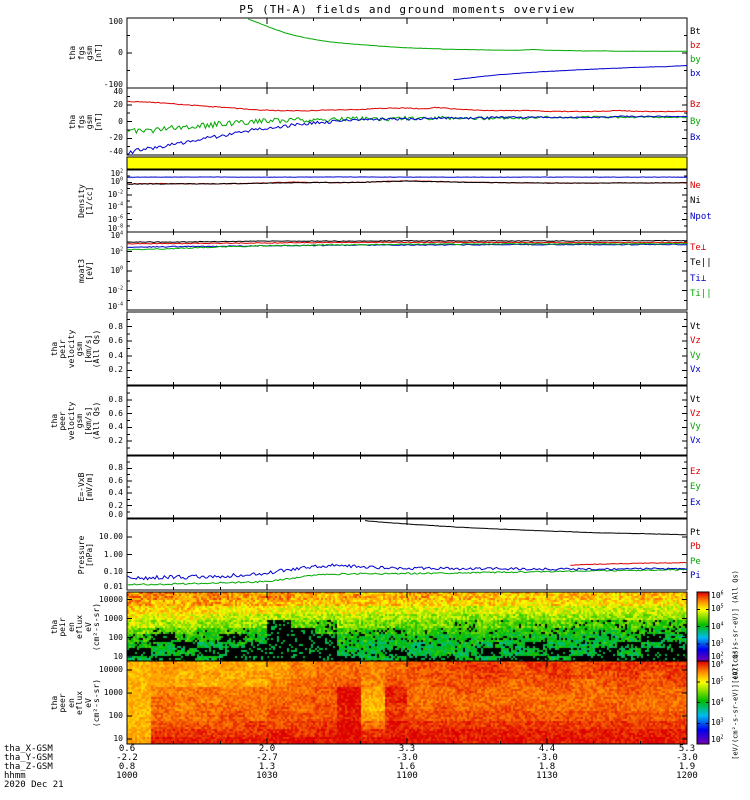 The image size is (750, 800). Describe the element at coordinates (34, 785) in the screenshot. I see `date-label: 2020 Dec 21` at that location.